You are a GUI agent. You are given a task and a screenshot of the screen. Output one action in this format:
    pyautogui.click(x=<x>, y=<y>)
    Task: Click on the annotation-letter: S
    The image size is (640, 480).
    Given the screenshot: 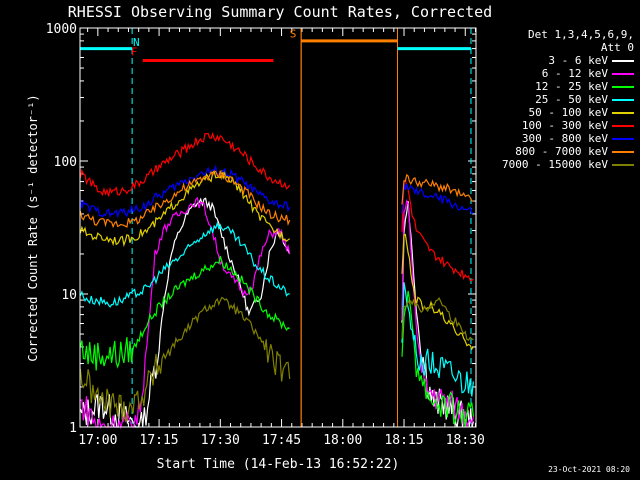 What is the action you would take?
    pyautogui.click(x=293, y=33)
    